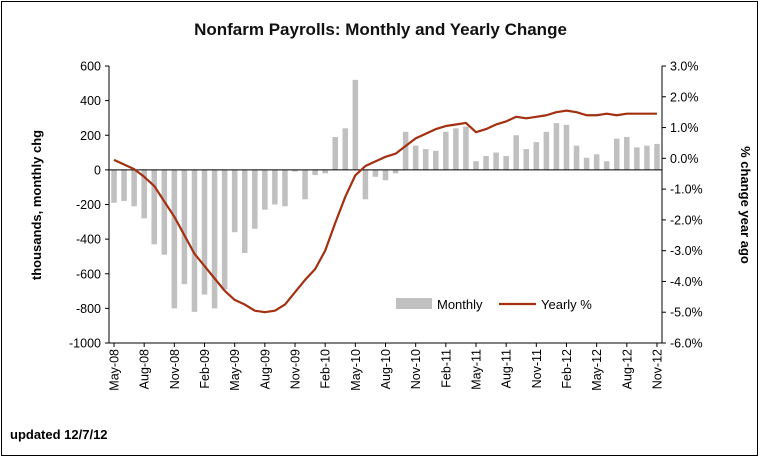 This screenshot has width=761, height=459. Describe the element at coordinates (85, 344) in the screenshot. I see `y-left-tick-label: -1000` at that location.